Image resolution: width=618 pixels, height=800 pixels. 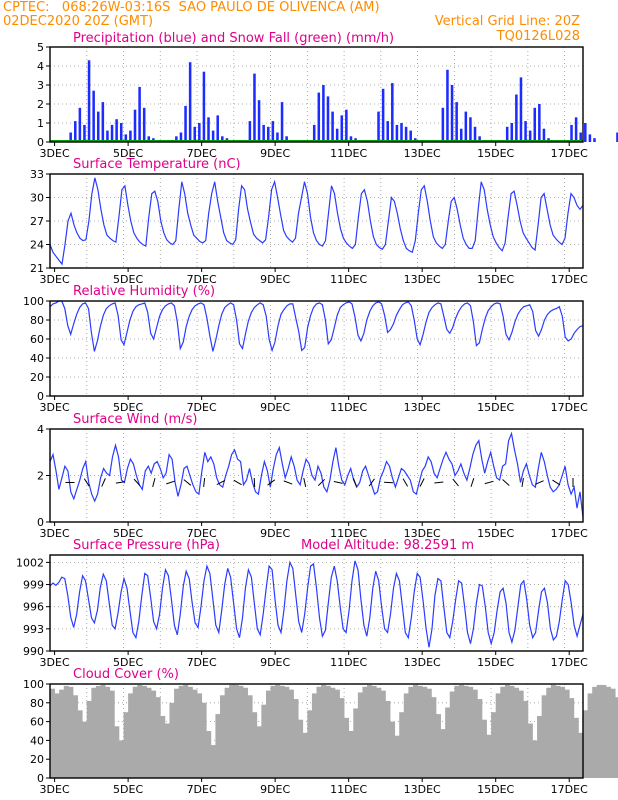 What do you see at coordinates (55, 279) in the screenshot?
I see `x-tick-label: 3DEC` at bounding box center [55, 279].